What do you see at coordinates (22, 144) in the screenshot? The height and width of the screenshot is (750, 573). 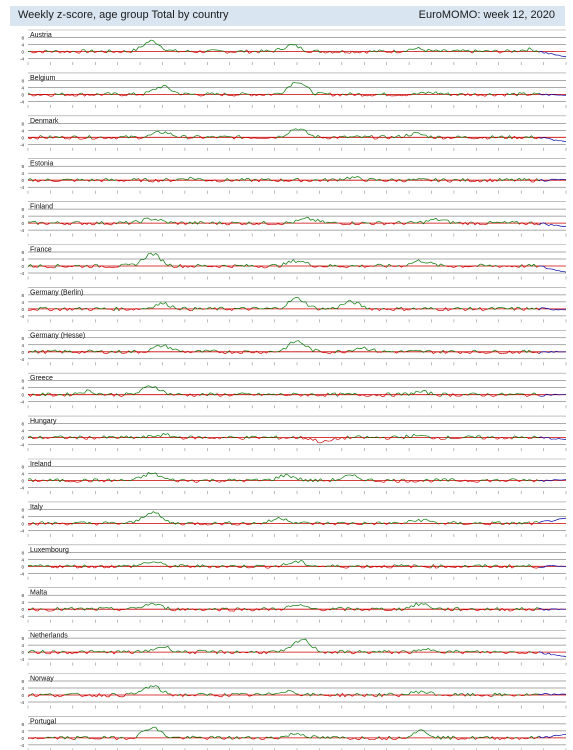 I see `y-tick-label: -4` at bounding box center [22, 144].